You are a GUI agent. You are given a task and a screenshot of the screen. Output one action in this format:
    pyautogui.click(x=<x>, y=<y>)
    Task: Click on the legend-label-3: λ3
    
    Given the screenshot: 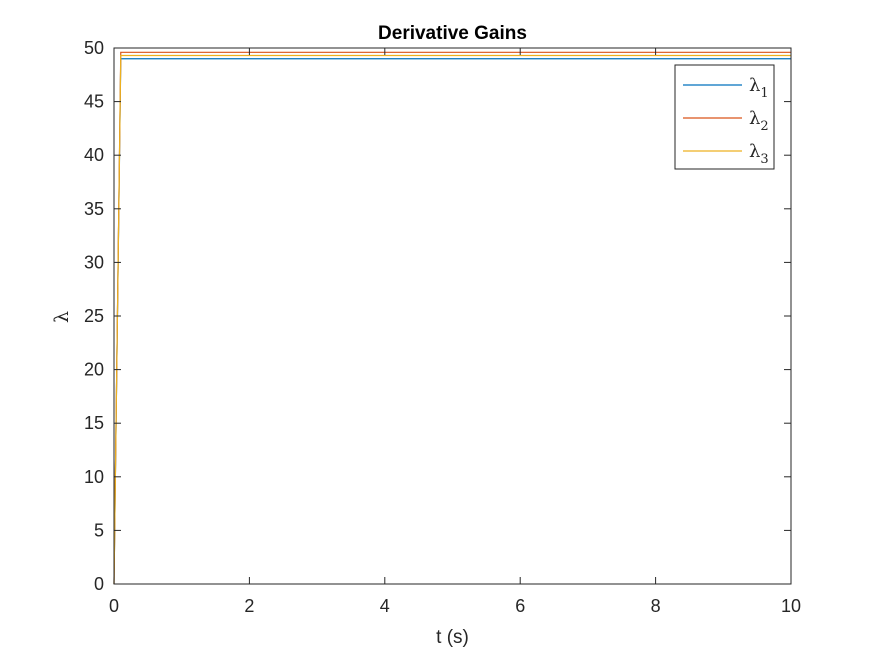 What is the action you would take?
    pyautogui.click(x=759, y=154)
    